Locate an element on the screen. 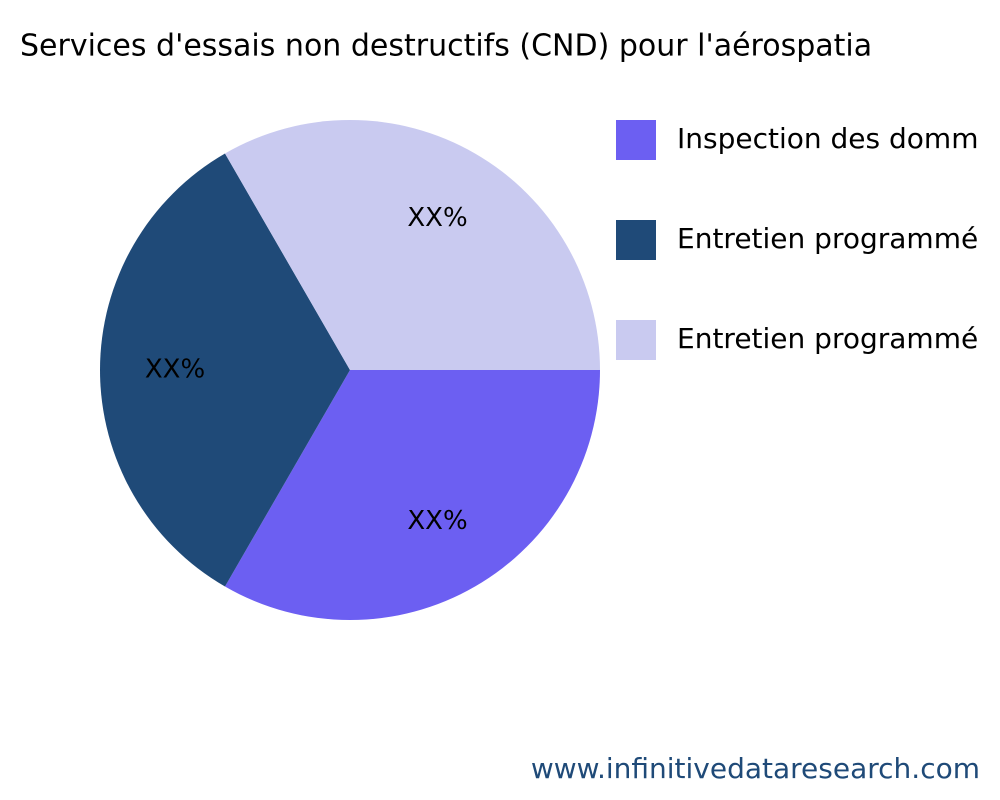 This screenshot has width=1000, height=800. legend-label: Inspection des domm is located at coordinates (827, 138).